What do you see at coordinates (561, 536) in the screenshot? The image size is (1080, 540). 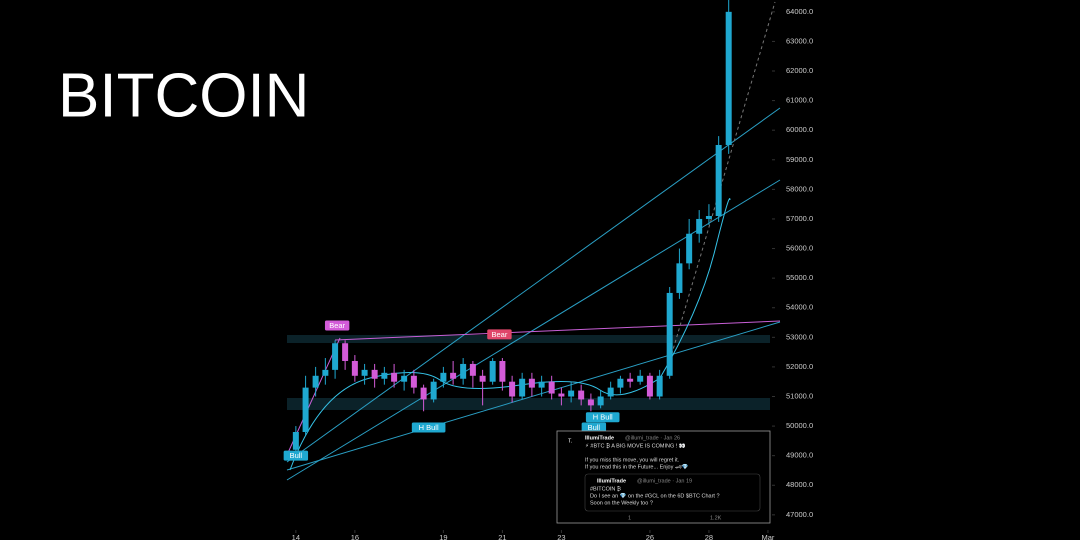 I see `x-tick-label: 23` at bounding box center [561, 536].